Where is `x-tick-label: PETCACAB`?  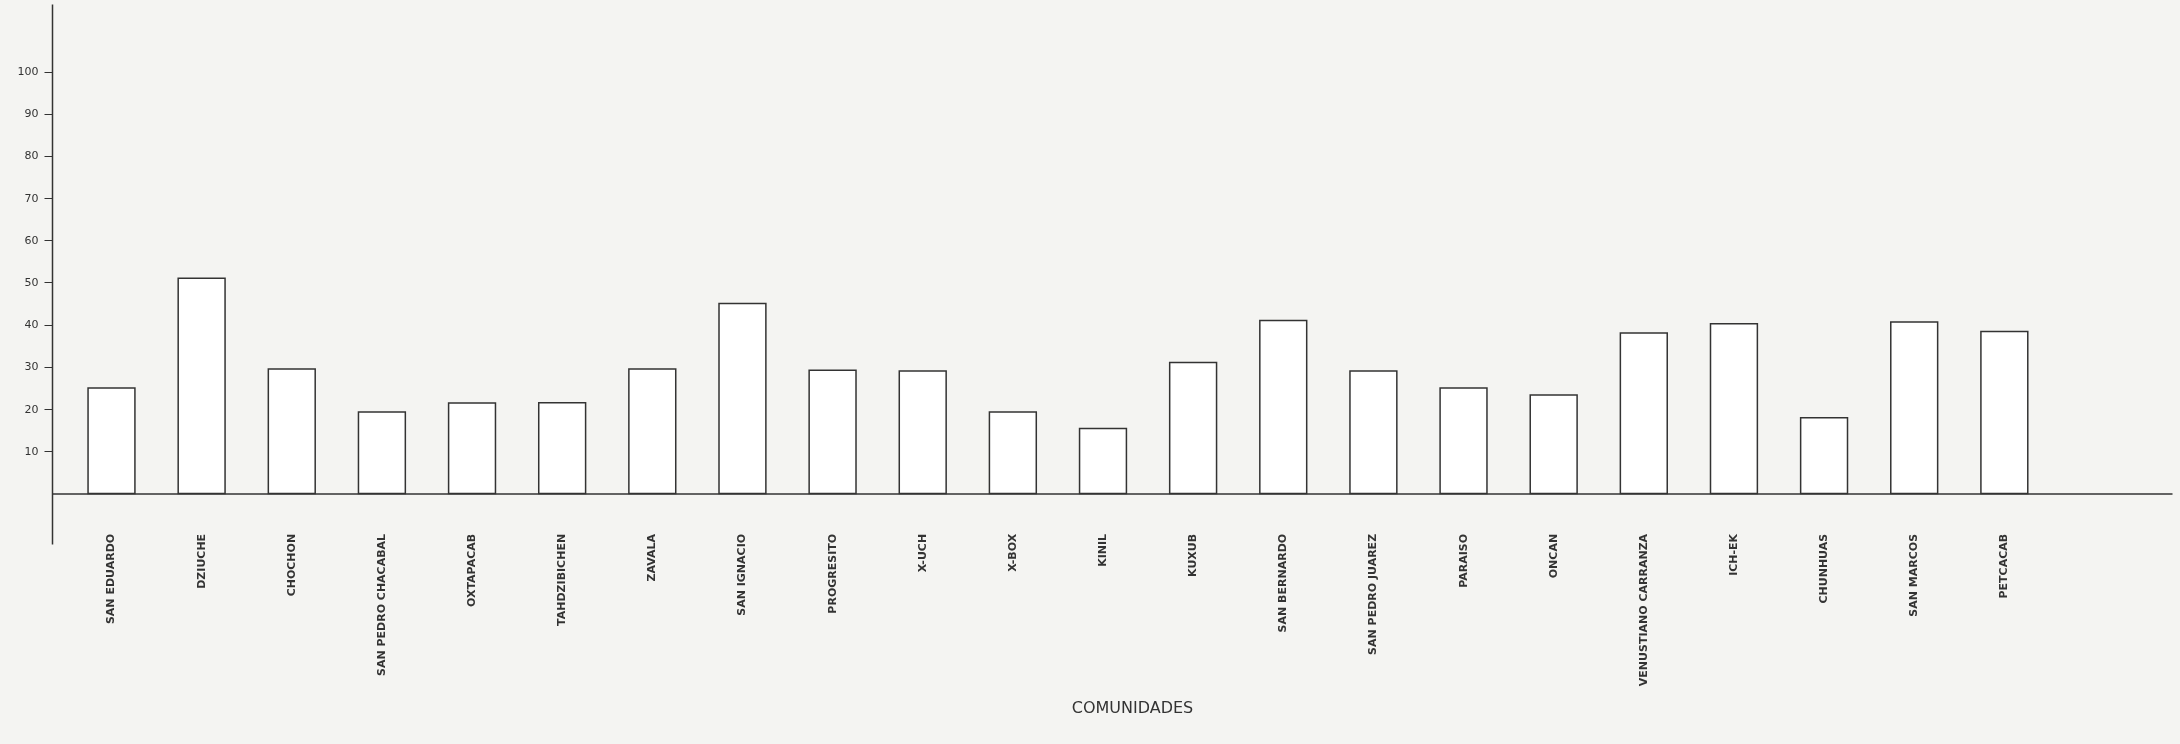
x-tick-label: PETCACAB is located at coordinates (2004, 566).